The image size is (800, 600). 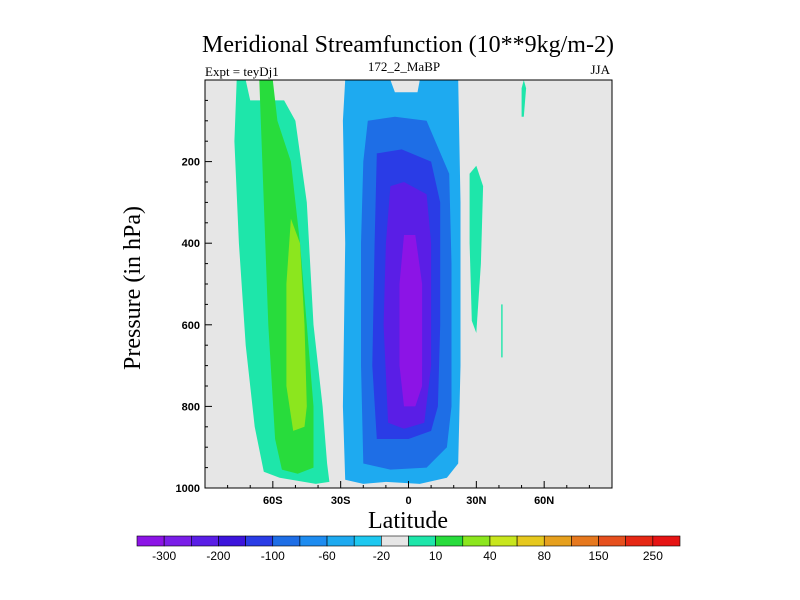 I want to click on chart-title: Meridional Streamfunction (10**9kg/m-2), so click(x=408, y=45).